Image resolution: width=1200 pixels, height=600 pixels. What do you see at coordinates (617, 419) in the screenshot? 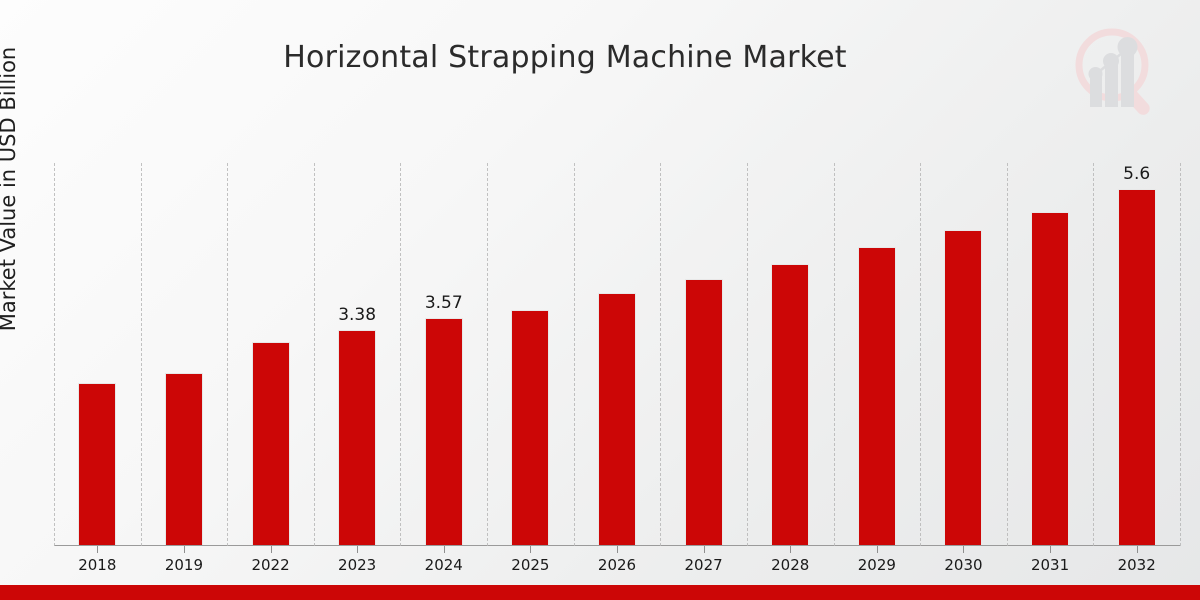
I see `bar-2026` at bounding box center [617, 419].